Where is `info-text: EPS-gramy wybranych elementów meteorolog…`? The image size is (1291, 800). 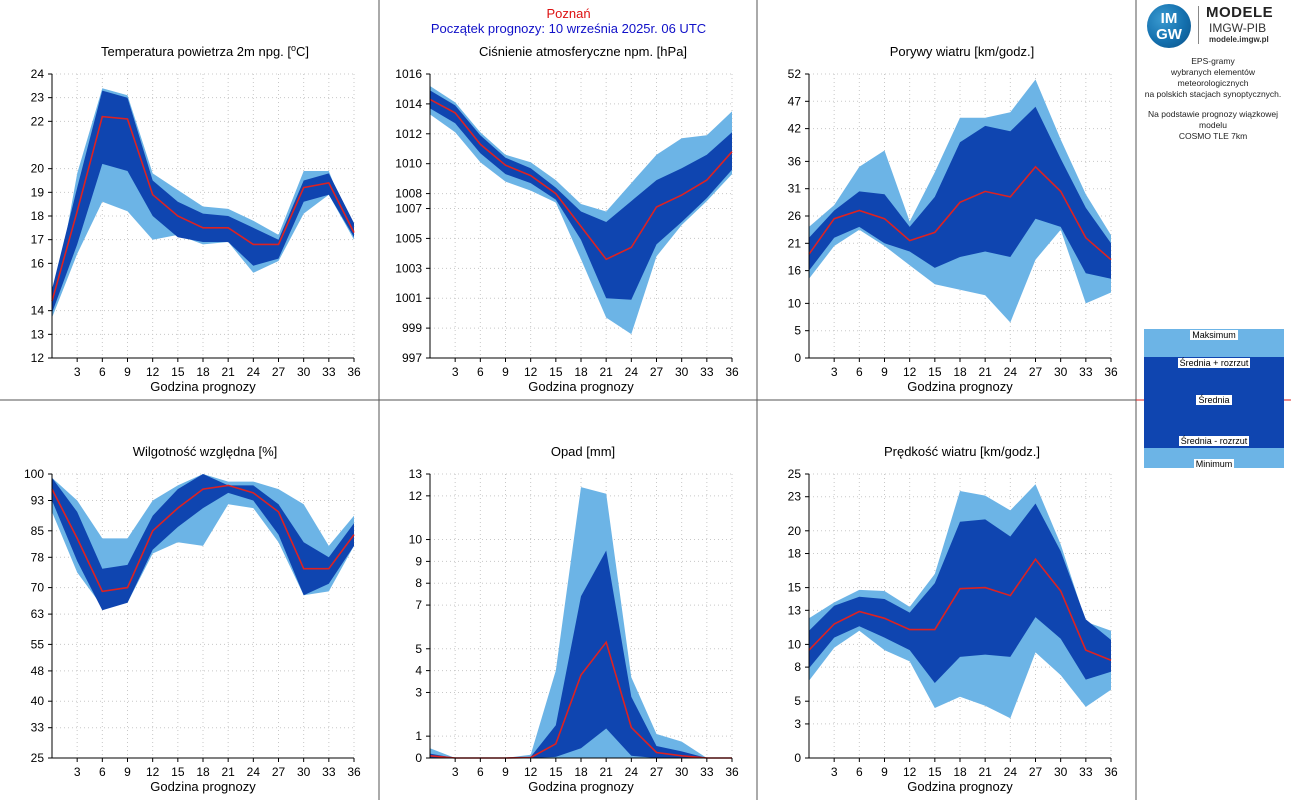
info-text: EPS-gramy wybranych elementów meteorolog… is located at coordinates (1213, 99).